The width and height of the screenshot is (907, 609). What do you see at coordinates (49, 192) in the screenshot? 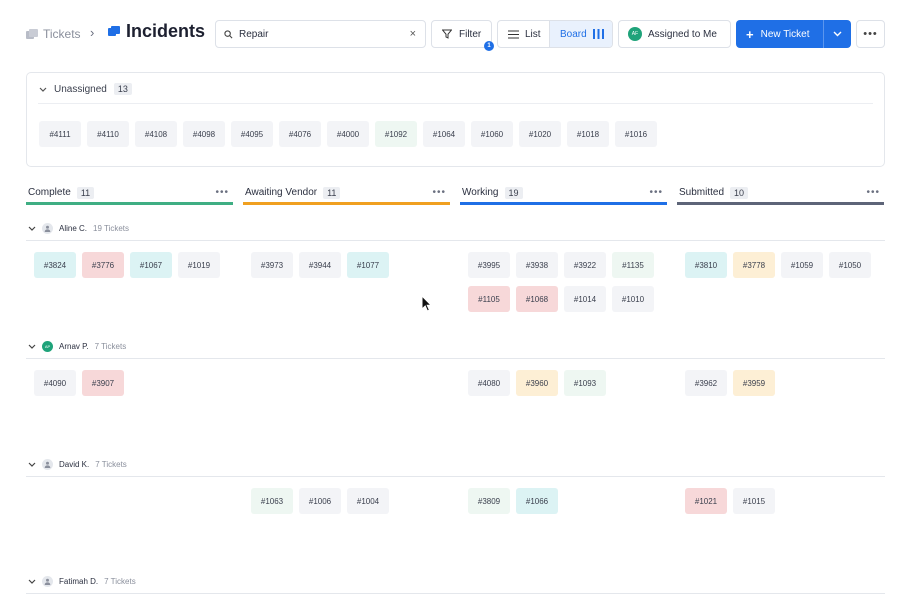
I see `column-label: Complete` at bounding box center [49, 192].